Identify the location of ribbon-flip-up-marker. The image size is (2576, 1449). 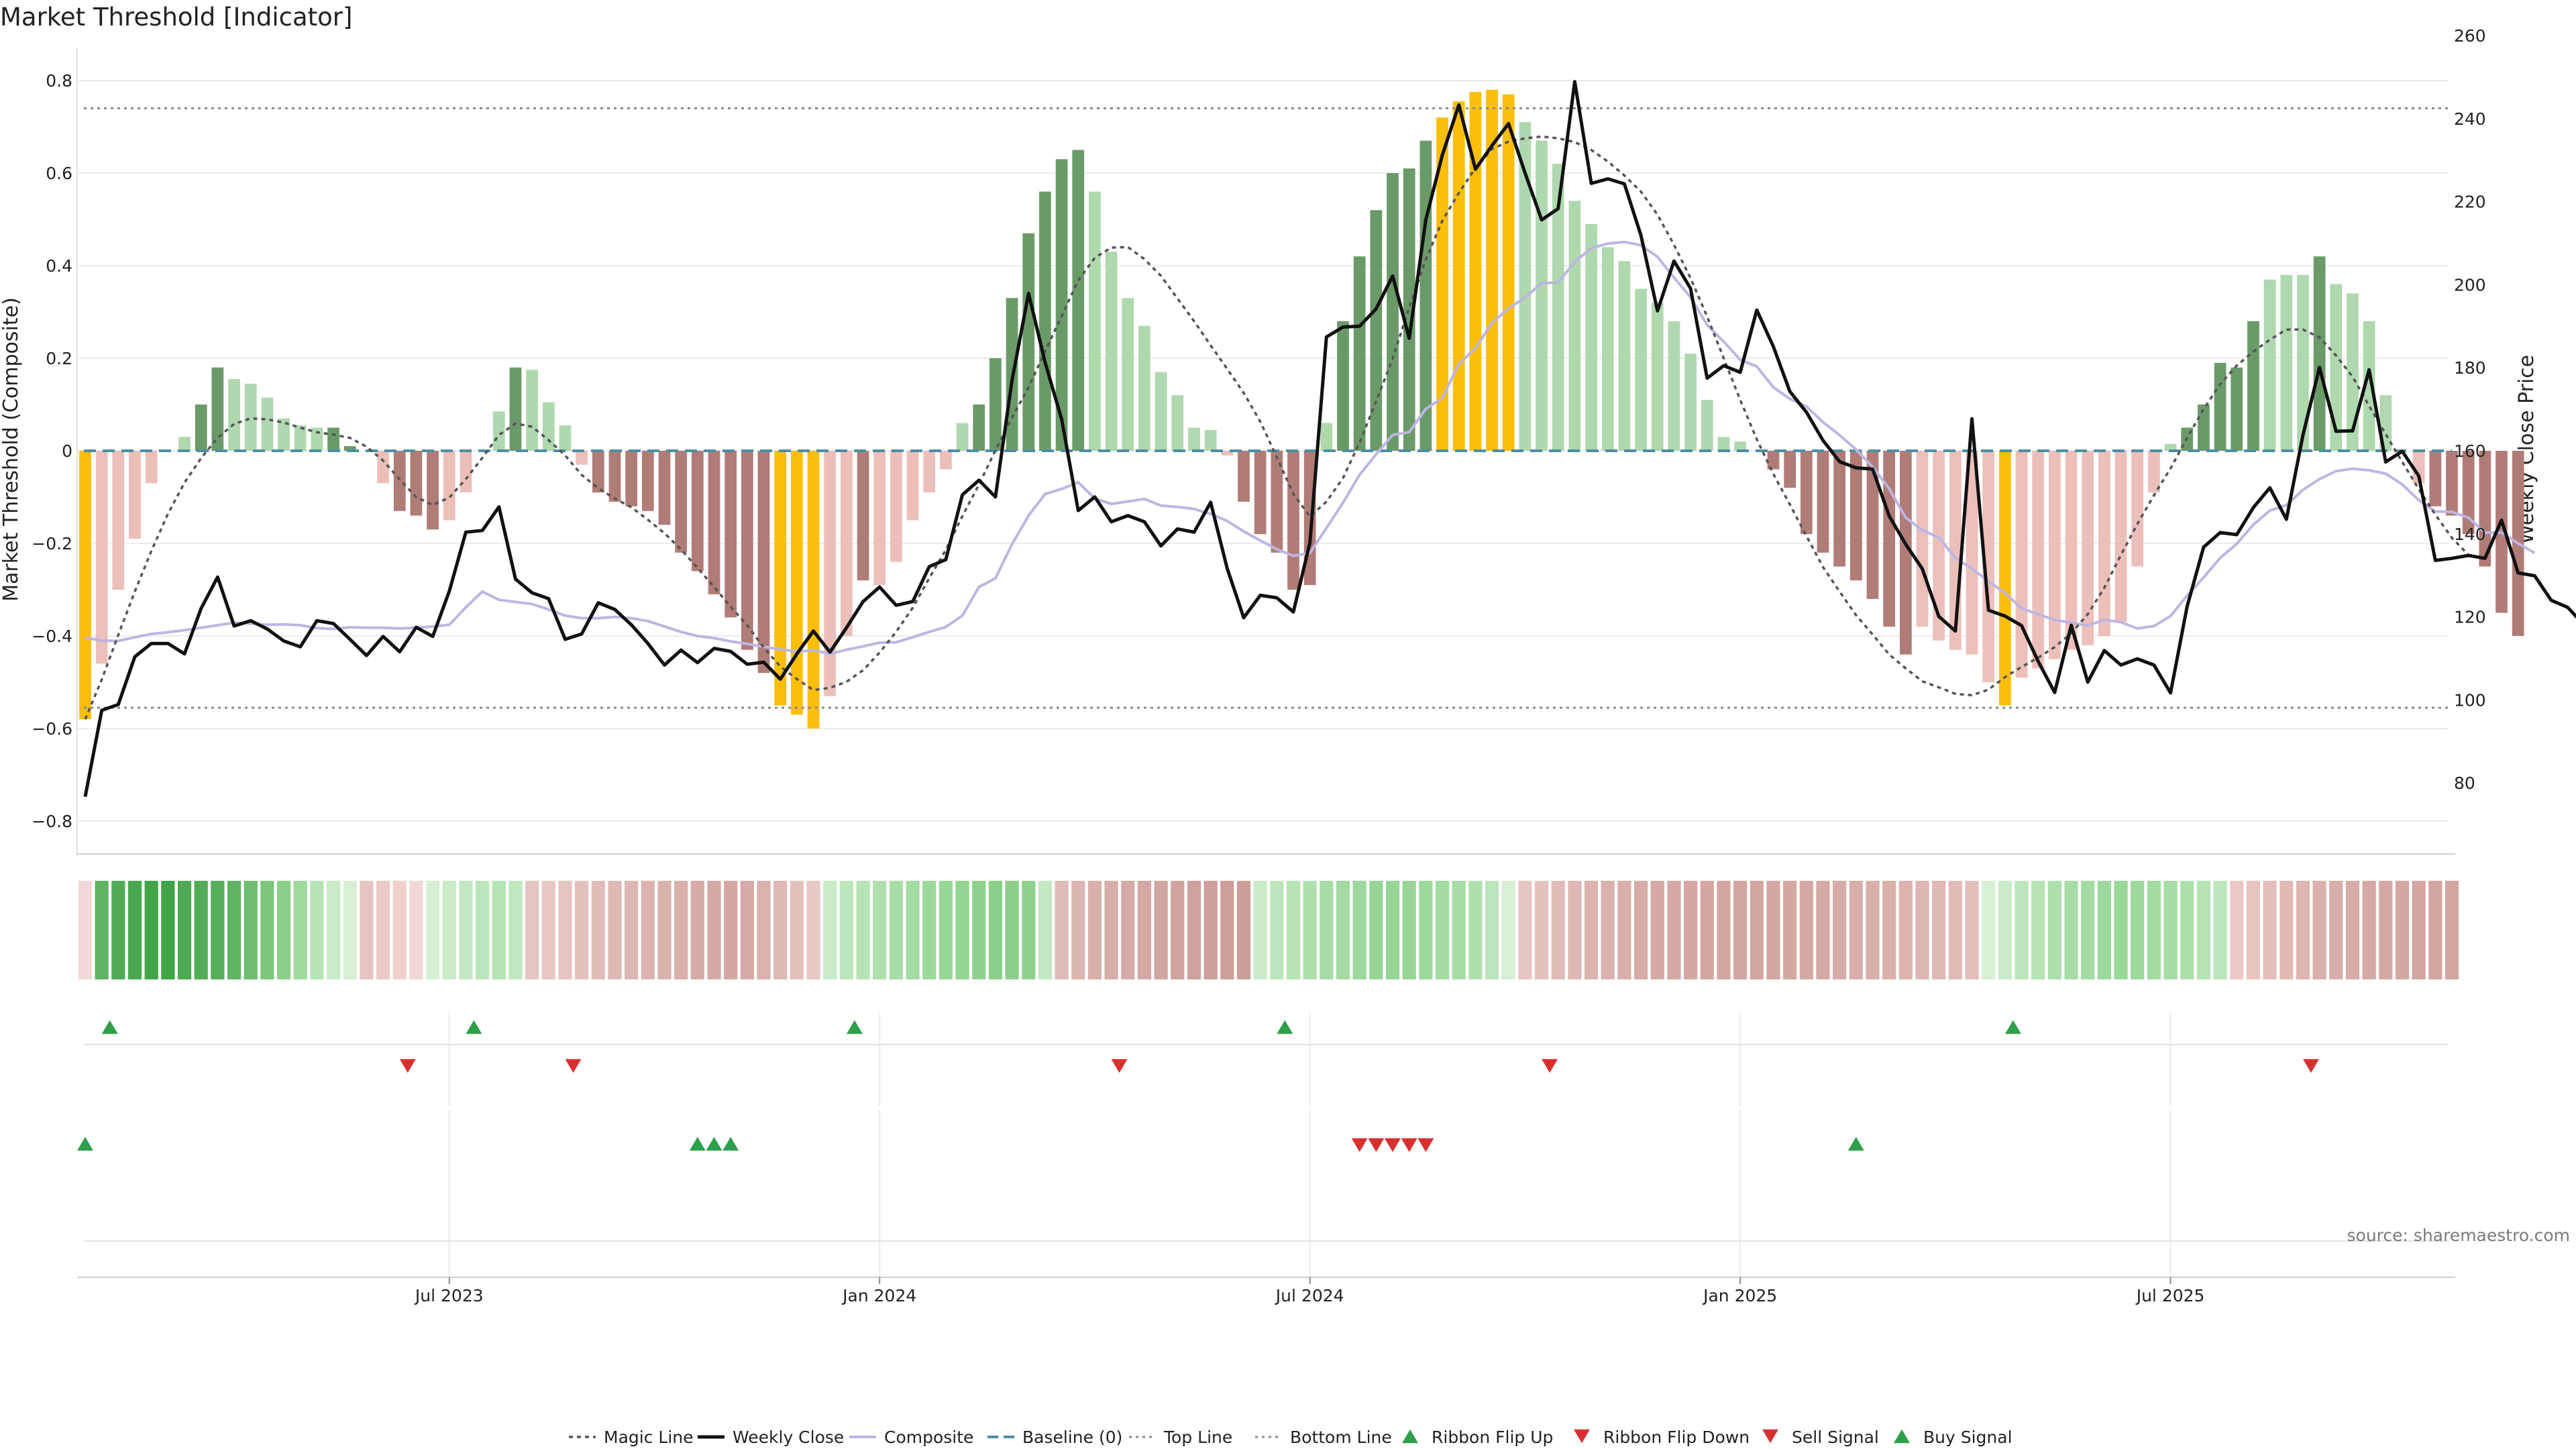
(2012, 1027).